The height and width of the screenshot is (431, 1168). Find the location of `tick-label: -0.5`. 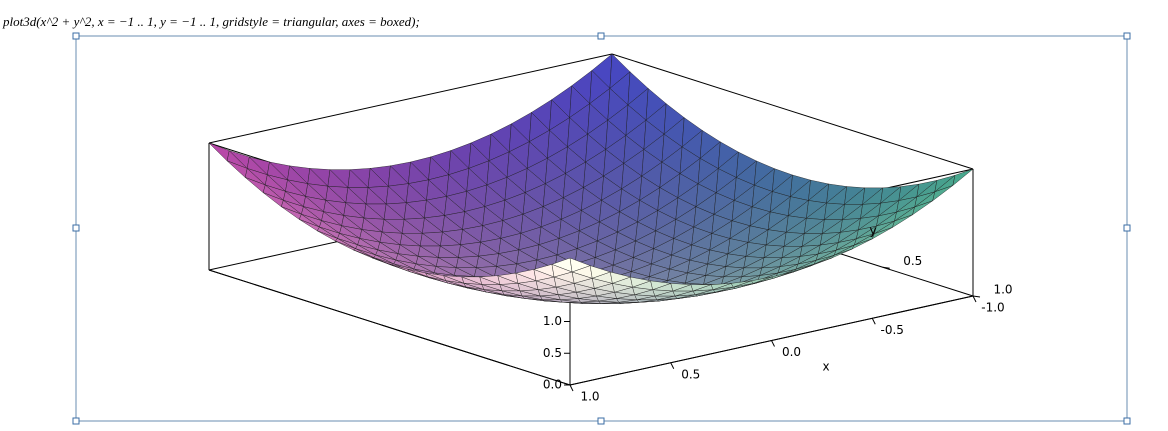

tick-label: -0.5 is located at coordinates (892, 330).